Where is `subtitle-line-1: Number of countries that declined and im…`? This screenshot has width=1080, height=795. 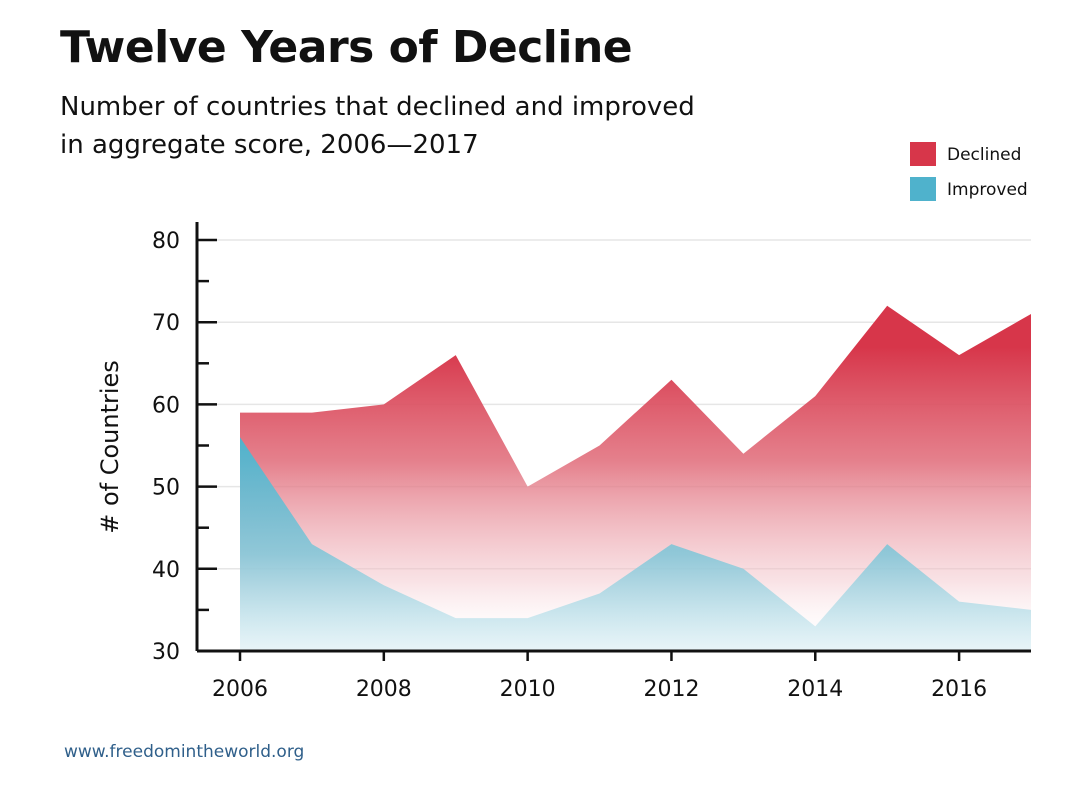
subtitle-line-1: Number of countries that declined and im… is located at coordinates (377, 107).